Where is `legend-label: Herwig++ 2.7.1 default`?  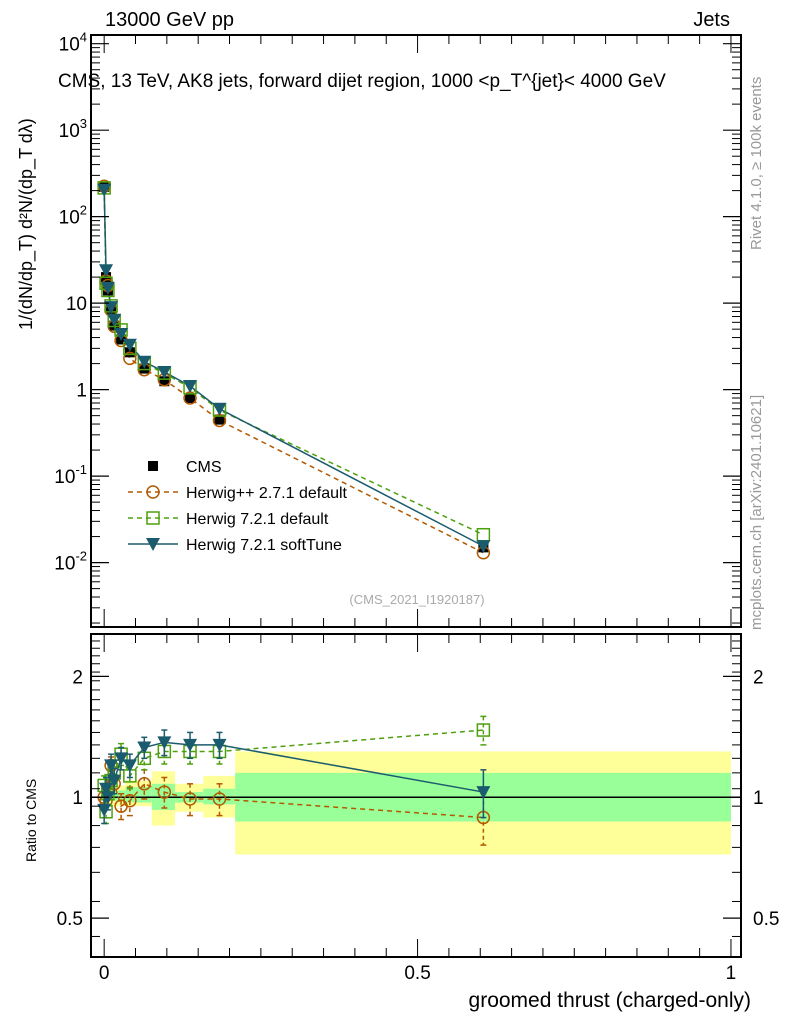 legend-label: Herwig++ 2.7.1 default is located at coordinates (267, 493).